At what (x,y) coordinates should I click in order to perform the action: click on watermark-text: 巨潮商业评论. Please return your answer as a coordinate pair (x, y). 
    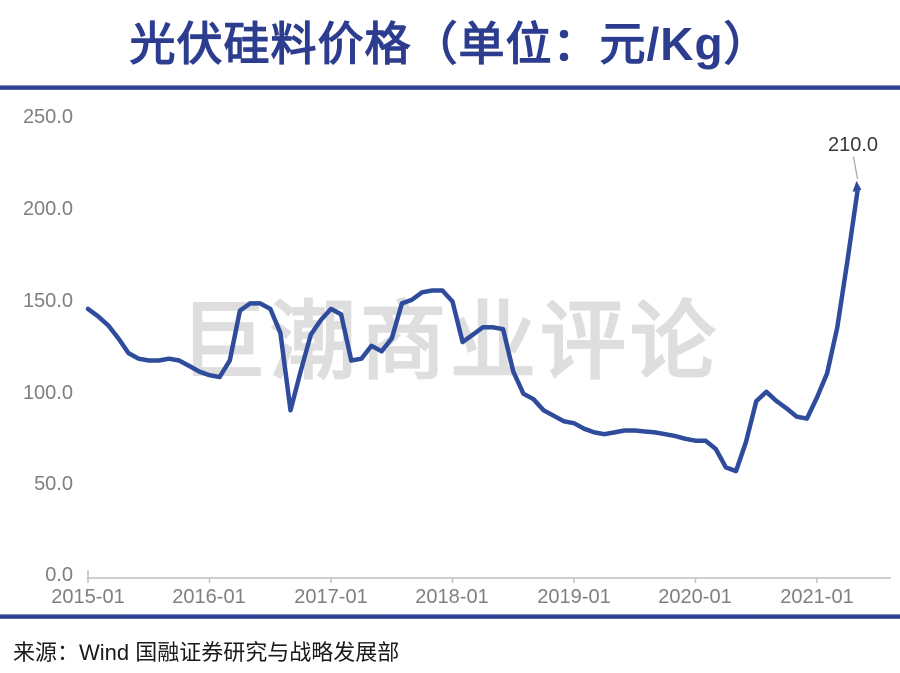
    Looking at the image, I should click on (450, 342).